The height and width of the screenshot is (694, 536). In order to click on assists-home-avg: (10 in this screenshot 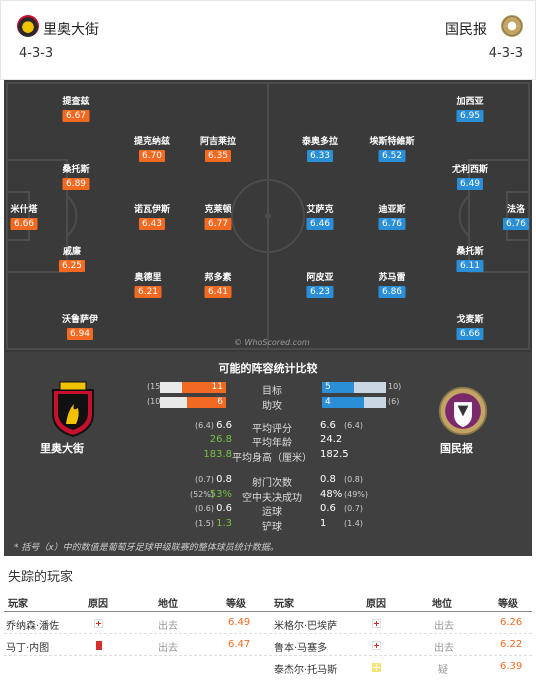, I will do `click(154, 401)`.